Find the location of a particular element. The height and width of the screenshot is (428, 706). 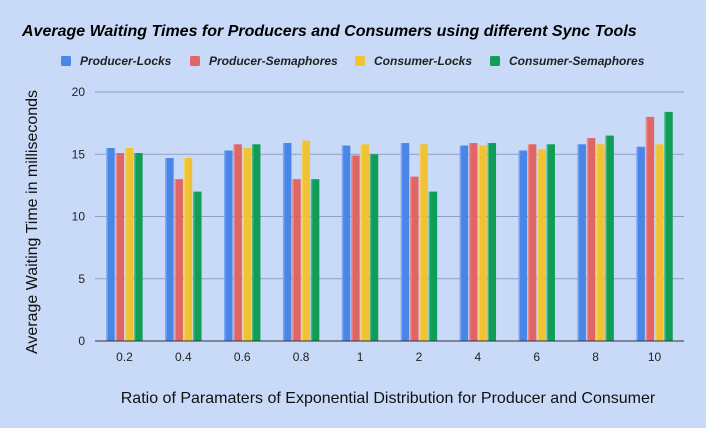

legend-label: Producer-Semaphores is located at coordinates (273, 61).